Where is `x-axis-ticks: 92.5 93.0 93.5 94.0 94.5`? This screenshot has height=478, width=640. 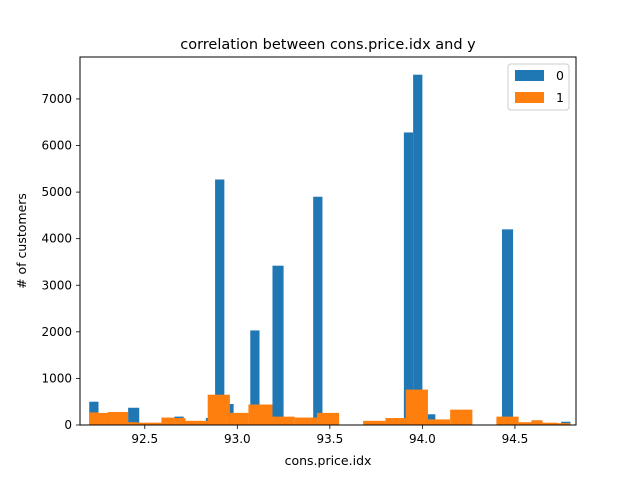 x-axis-ticks: 92.5 93.0 93.5 94.0 94.5 is located at coordinates (329, 435).